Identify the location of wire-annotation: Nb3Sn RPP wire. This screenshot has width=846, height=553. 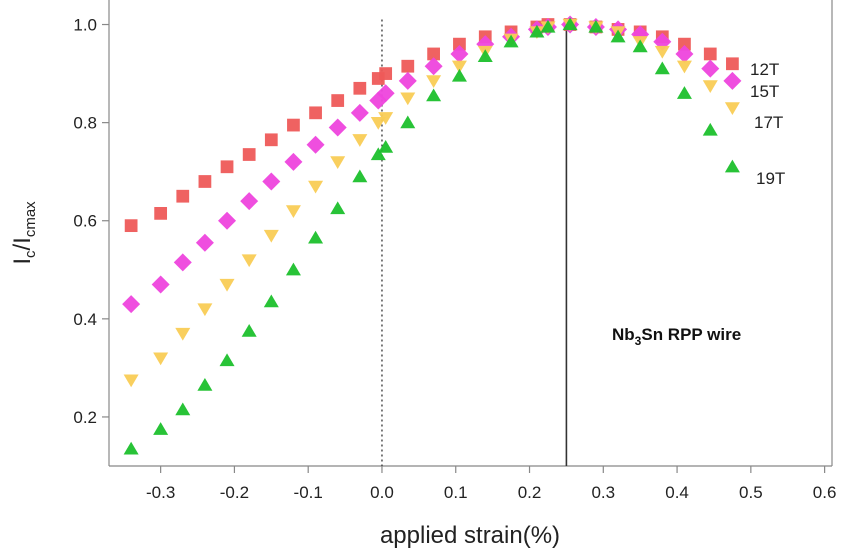
(676, 336).